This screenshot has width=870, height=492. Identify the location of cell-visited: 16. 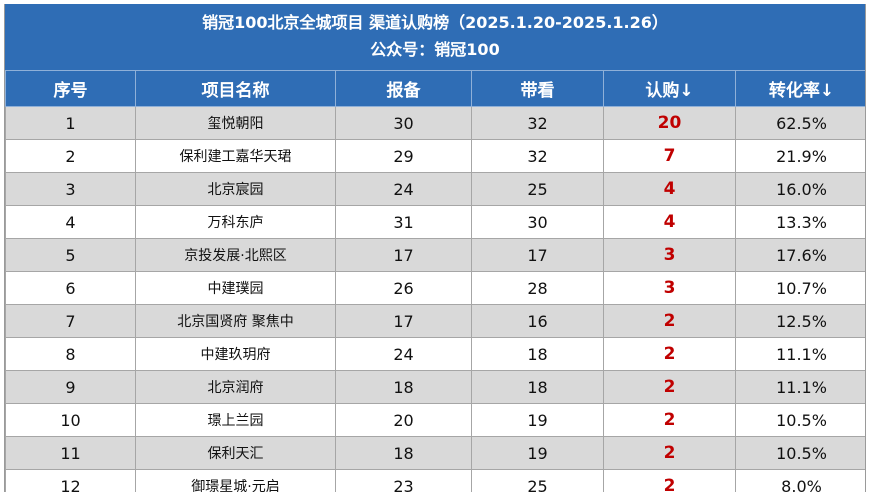
(537, 321).